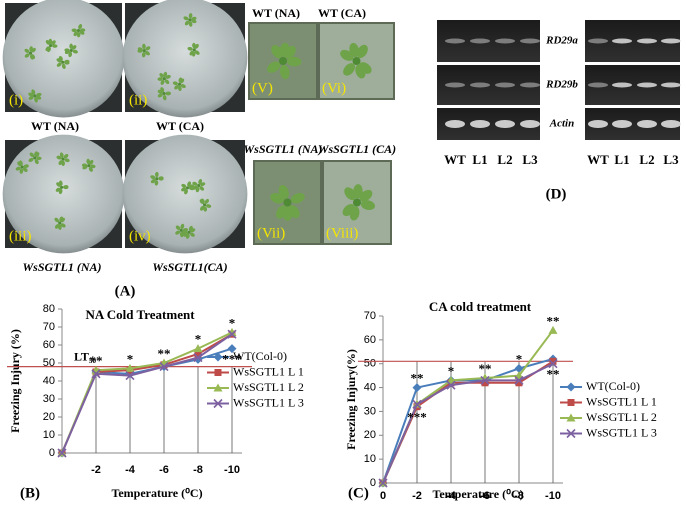 This screenshot has height=508, width=686. What do you see at coordinates (198, 470) in the screenshot?
I see `x-tick-label: -8` at bounding box center [198, 470].